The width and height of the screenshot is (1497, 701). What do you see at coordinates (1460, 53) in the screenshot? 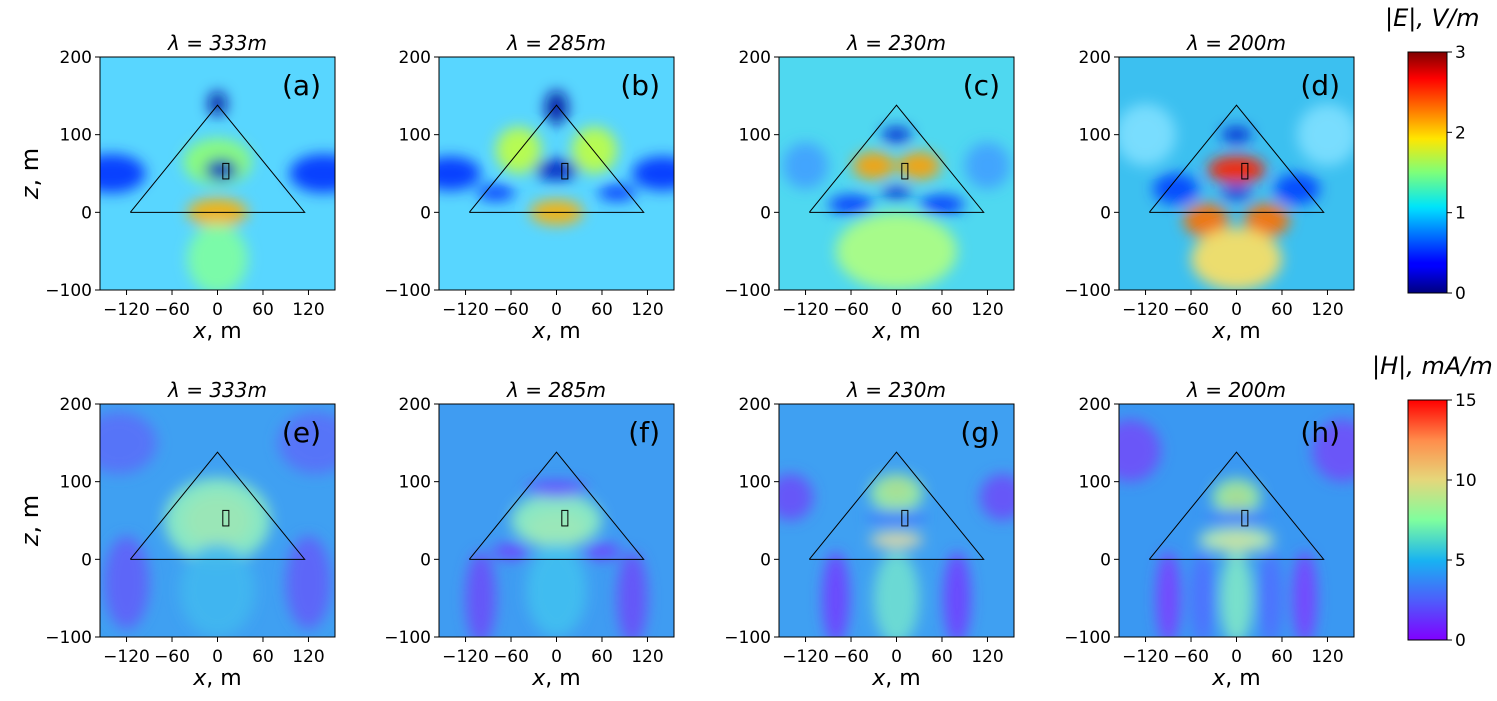
I see `colorbar-tick-label: 3` at bounding box center [1460, 53].